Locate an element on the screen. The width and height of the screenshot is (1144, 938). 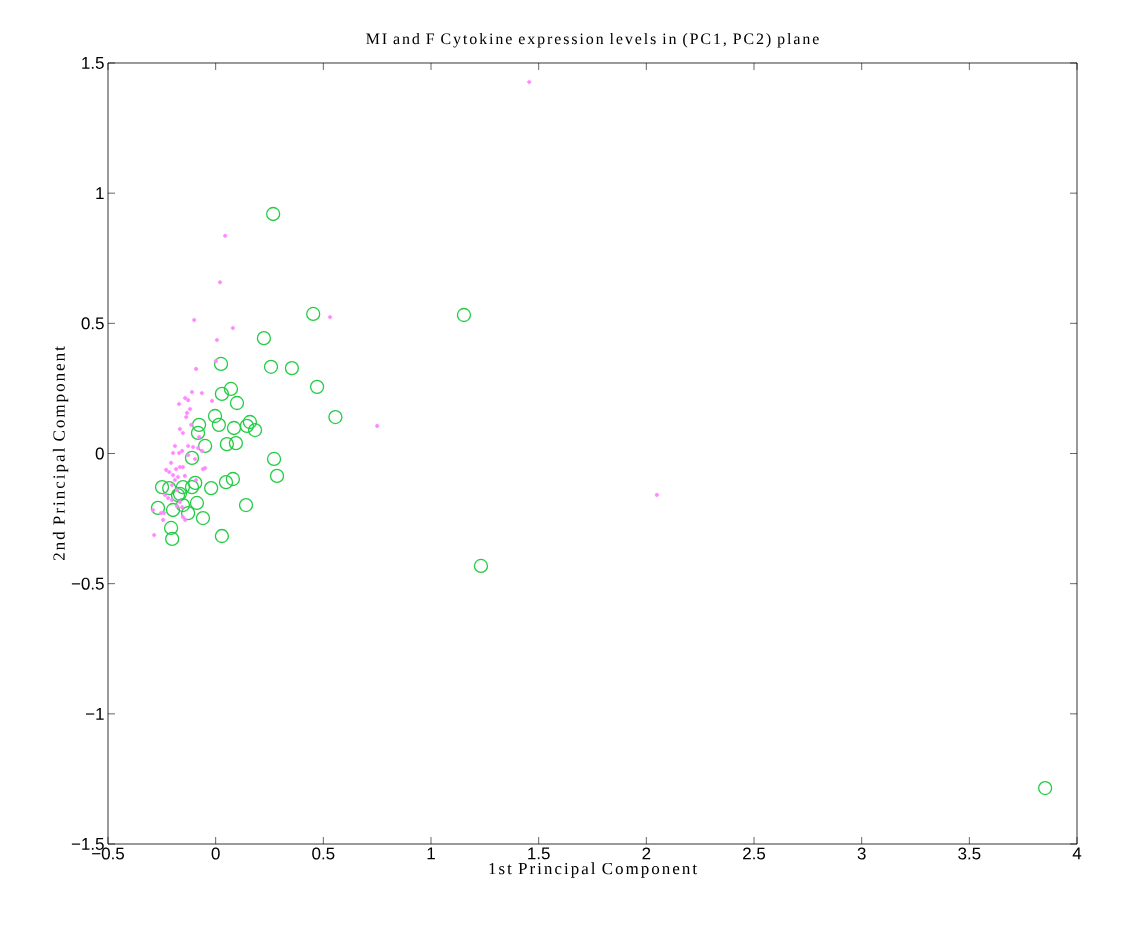
x-tick-label: 2.5 is located at coordinates (754, 853).